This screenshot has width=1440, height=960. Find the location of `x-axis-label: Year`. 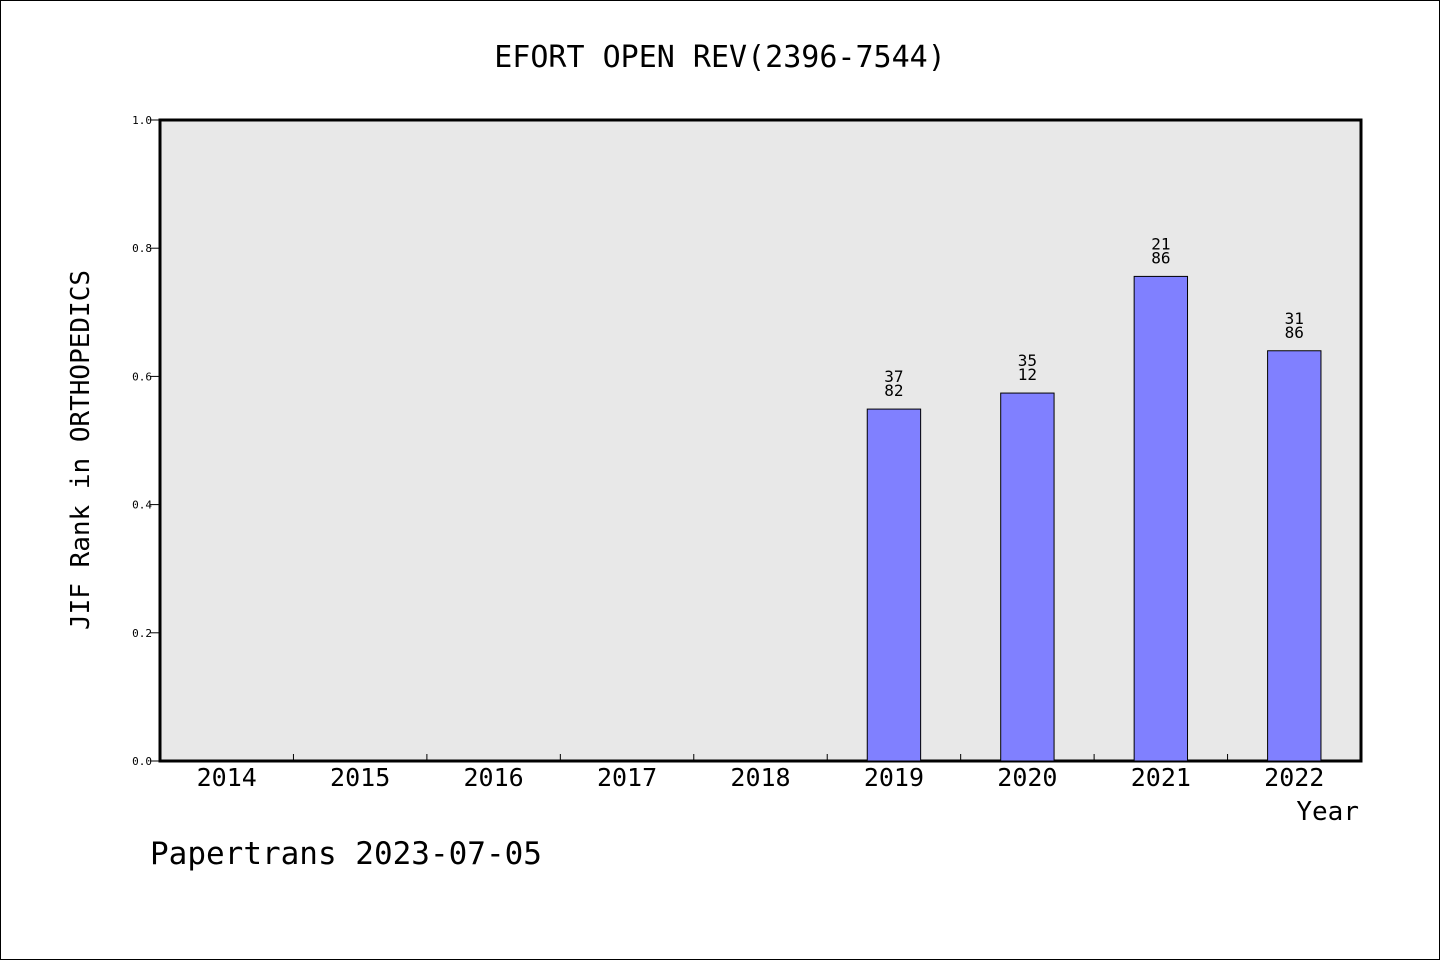

x-axis-label: Year is located at coordinates (1327, 812).